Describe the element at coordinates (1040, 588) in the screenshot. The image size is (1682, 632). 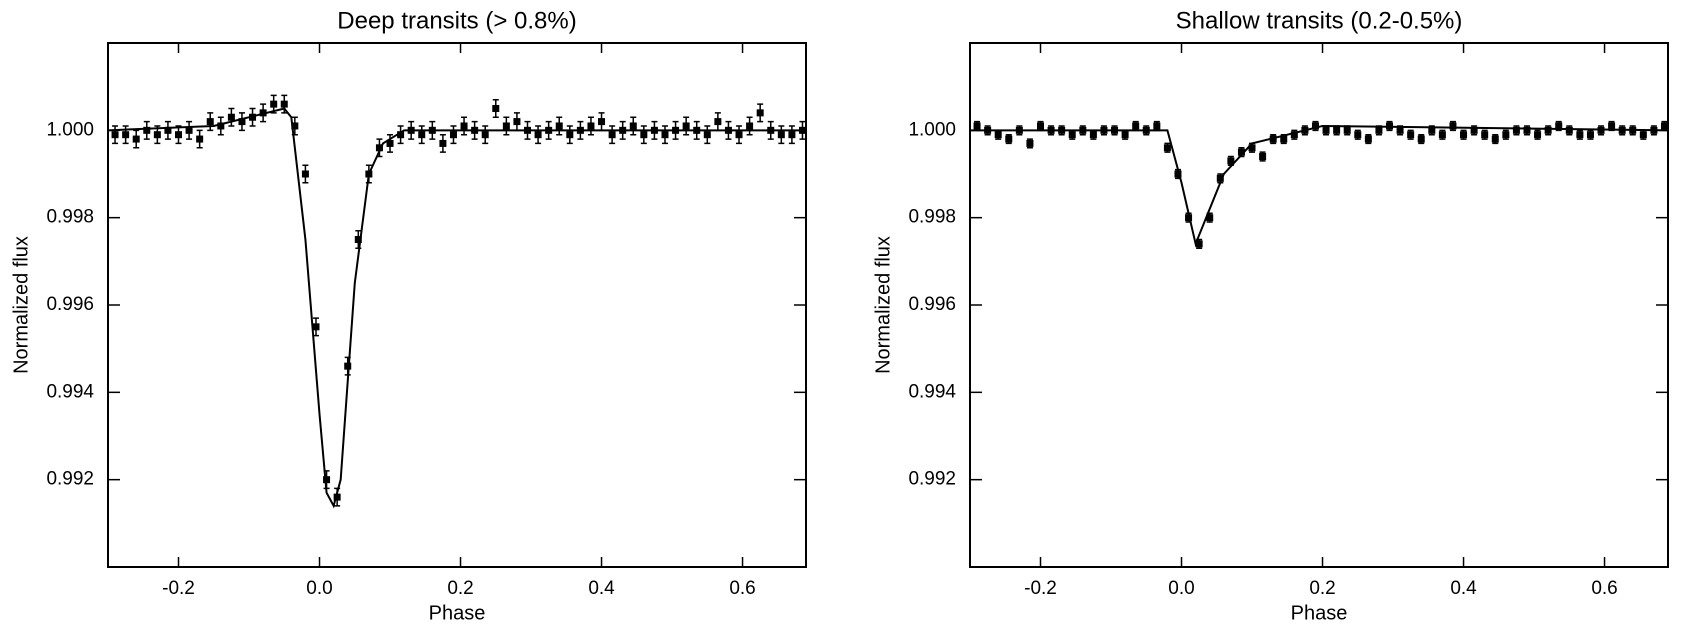
I see `x-tick-label: -0.2` at that location.